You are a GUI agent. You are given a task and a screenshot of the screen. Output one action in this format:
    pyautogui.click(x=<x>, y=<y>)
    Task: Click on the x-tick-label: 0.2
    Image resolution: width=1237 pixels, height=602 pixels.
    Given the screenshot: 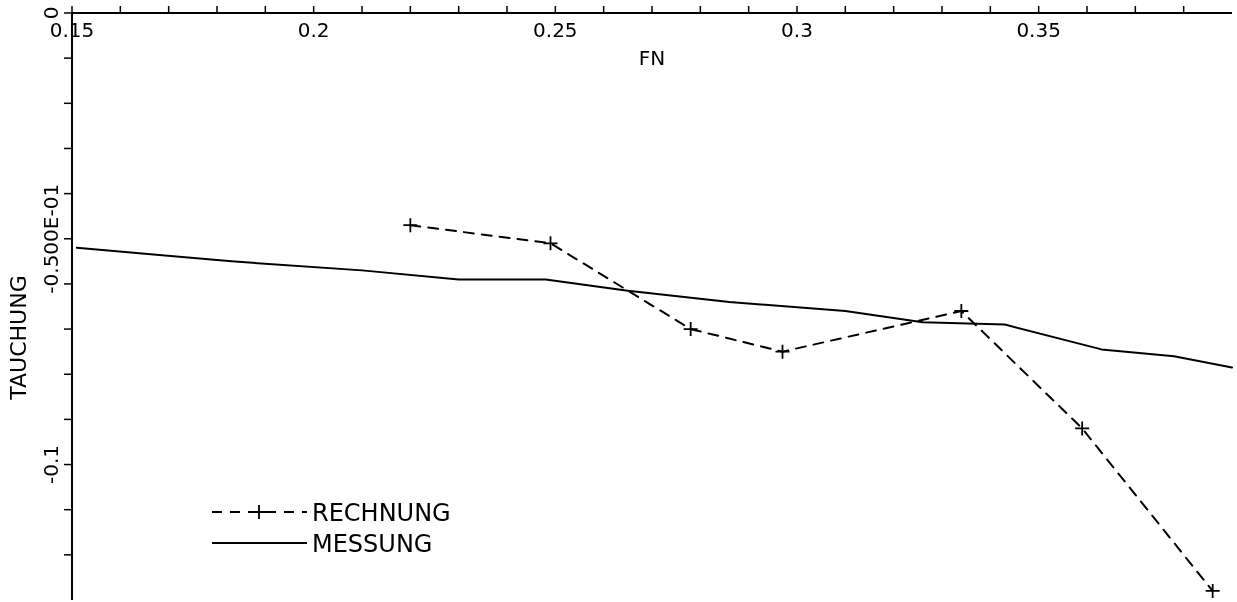 What is the action you would take?
    pyautogui.click(x=313, y=30)
    